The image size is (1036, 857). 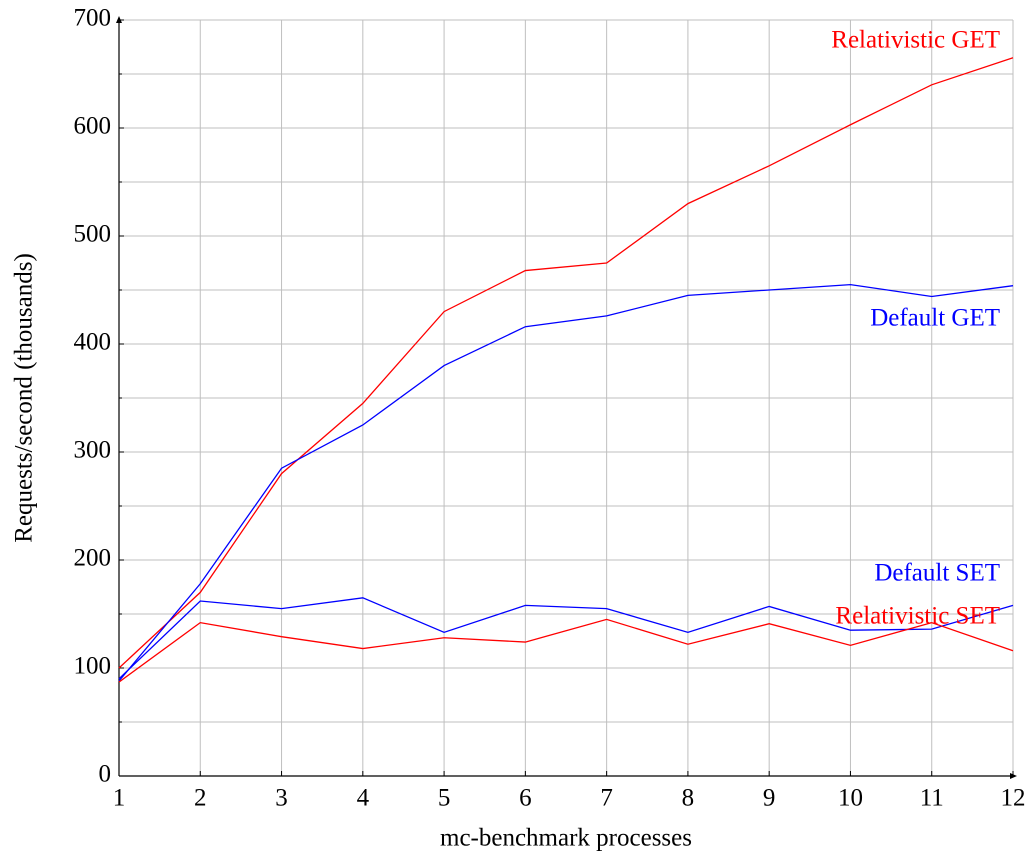 I want to click on y-tick-label: 100, so click(x=93, y=666).